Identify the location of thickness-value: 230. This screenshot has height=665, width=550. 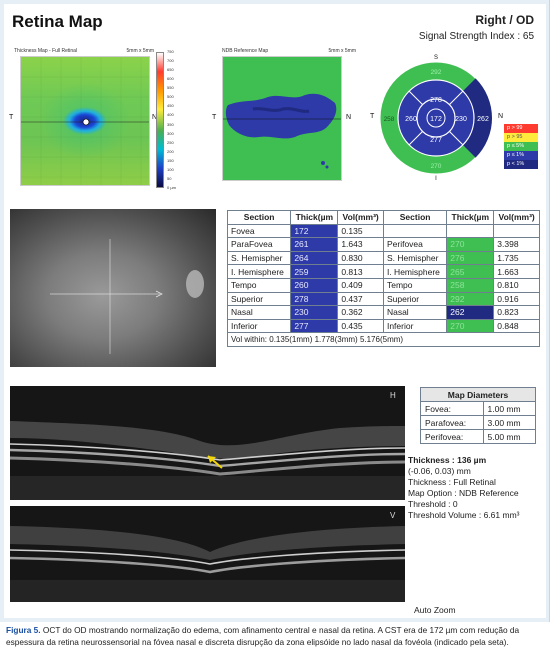
(314, 312).